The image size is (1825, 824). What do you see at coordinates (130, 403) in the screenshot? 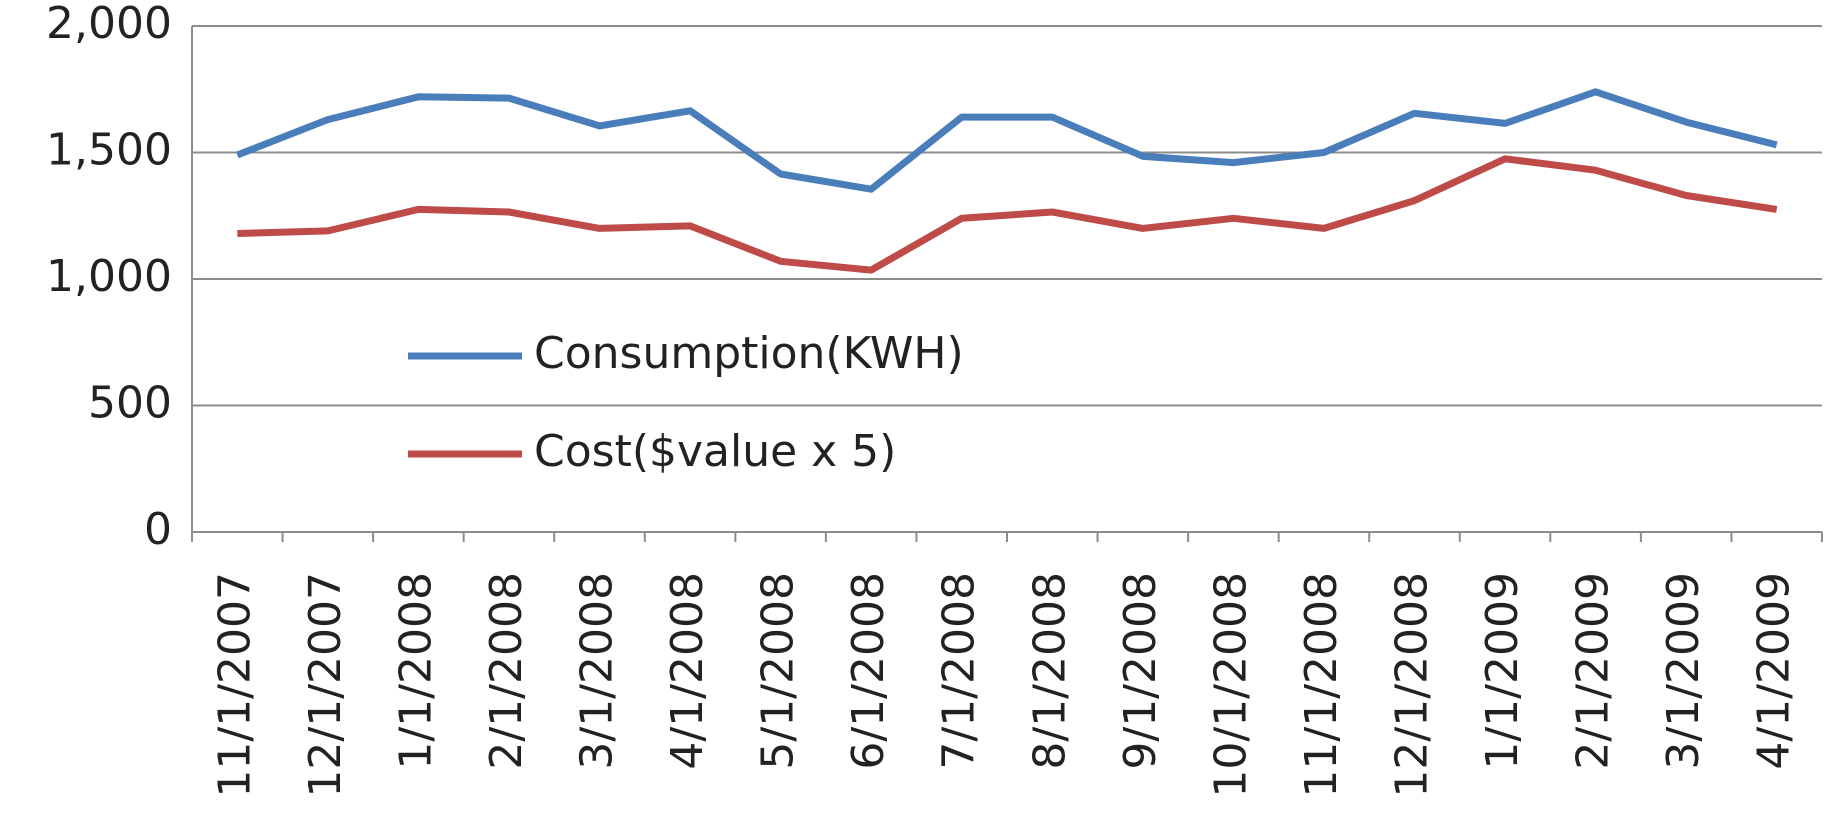
I see `y-tick-label: 500` at bounding box center [130, 403].